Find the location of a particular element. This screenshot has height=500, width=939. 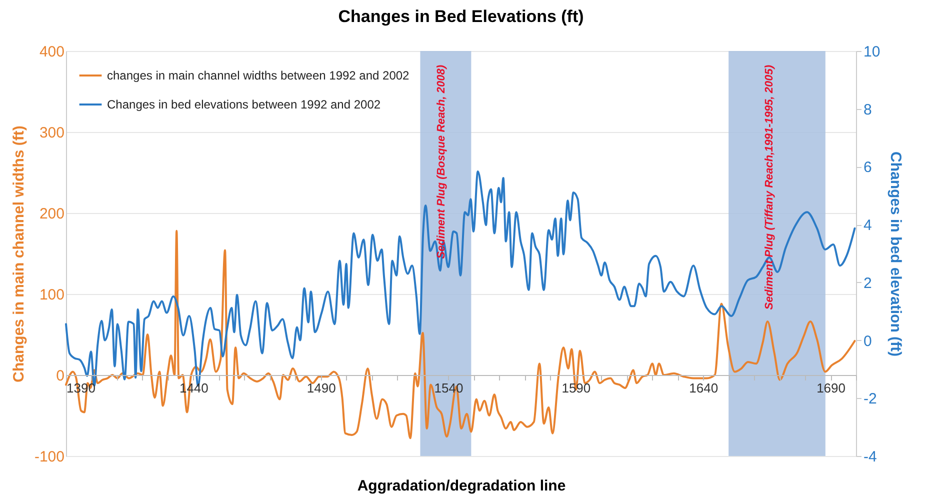

y-tick-label: 200 is located at coordinates (51, 214).